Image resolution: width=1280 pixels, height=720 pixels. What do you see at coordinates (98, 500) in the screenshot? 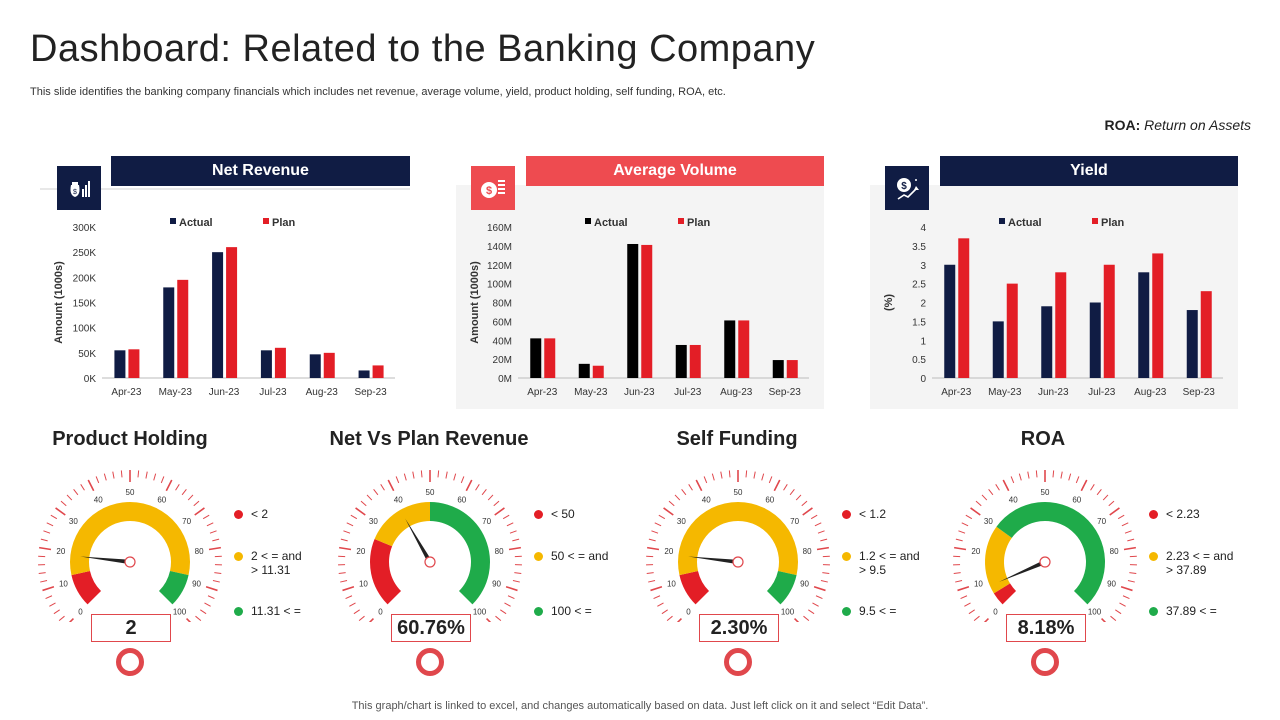
I see `gauge-scale-label: 40` at bounding box center [98, 500].